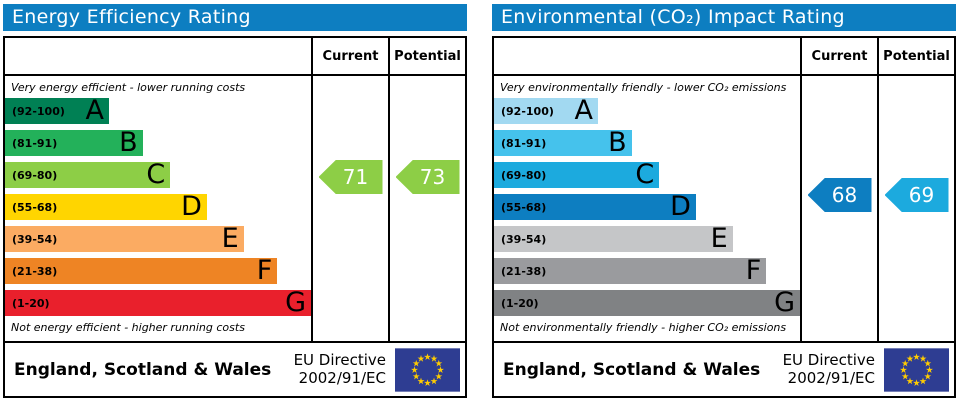  What do you see at coordinates (724, 17) in the screenshot?
I see `panel-title: Environmental (CO₂) Impact Rating` at bounding box center [724, 17].